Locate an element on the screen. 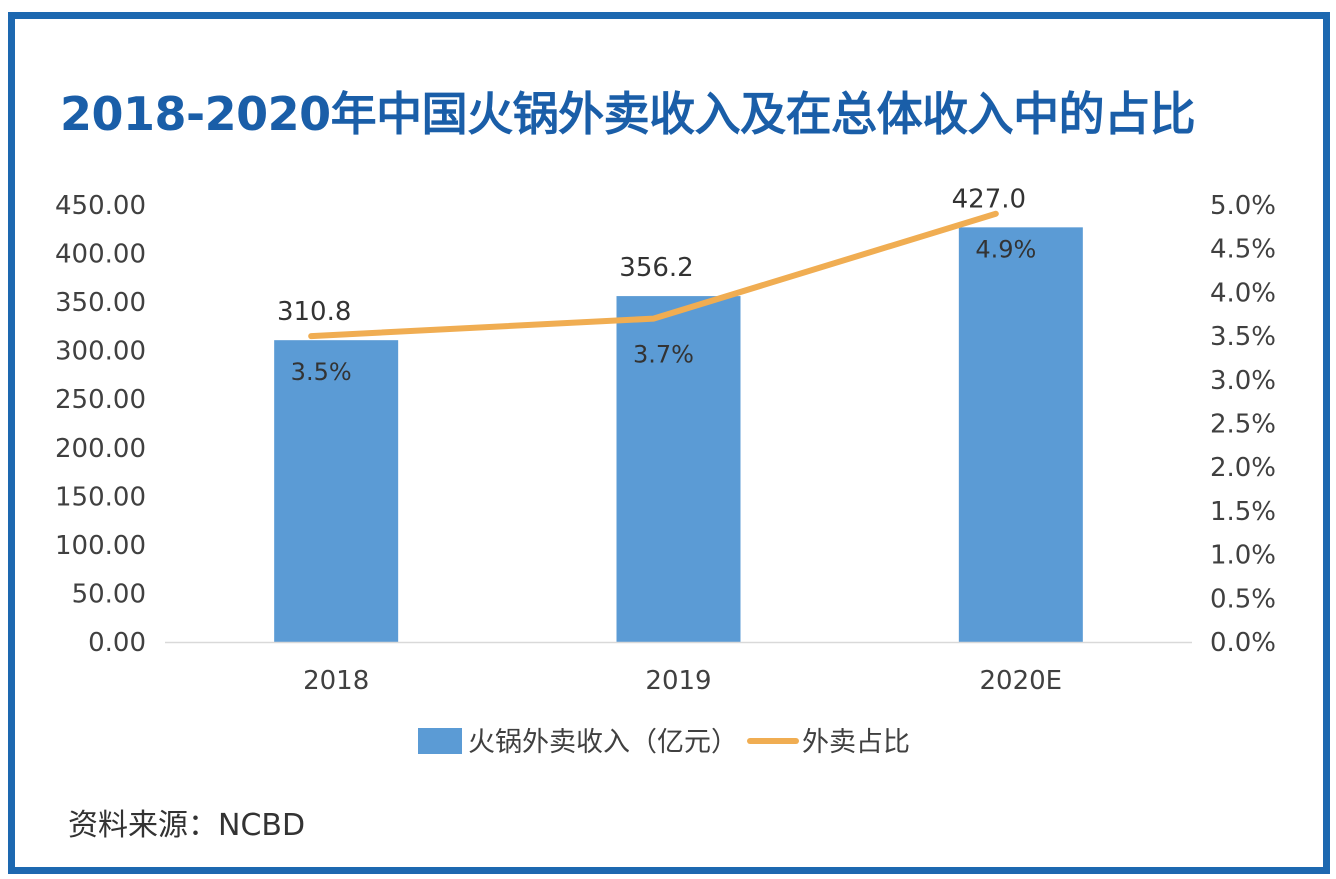 The height and width of the screenshot is (879, 1336). source-note: 资料来源：NCBD is located at coordinates (187, 825).